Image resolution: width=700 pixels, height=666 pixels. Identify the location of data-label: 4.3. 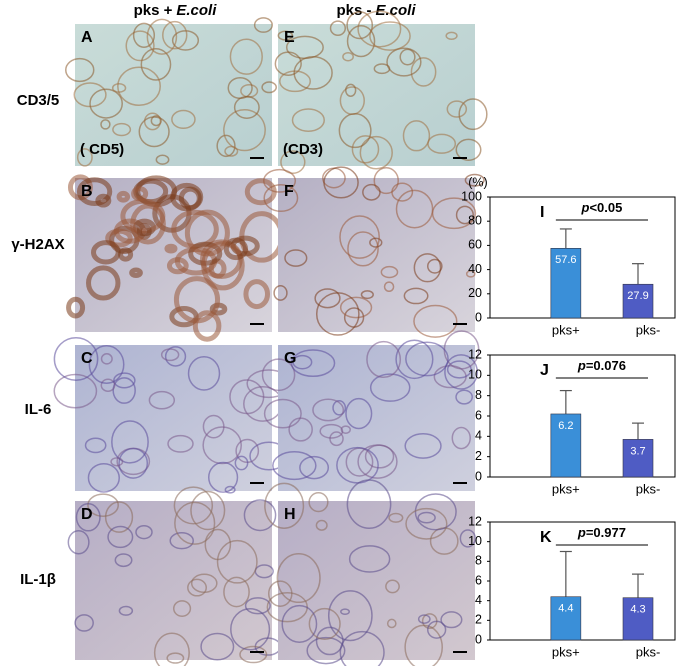
(637, 610).